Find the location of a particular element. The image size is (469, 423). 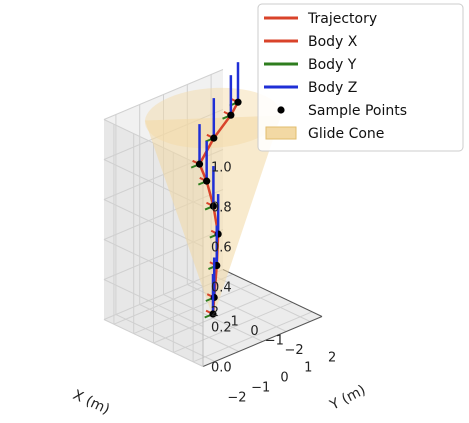

legend-label: Glide Cone is located at coordinates (346, 134).